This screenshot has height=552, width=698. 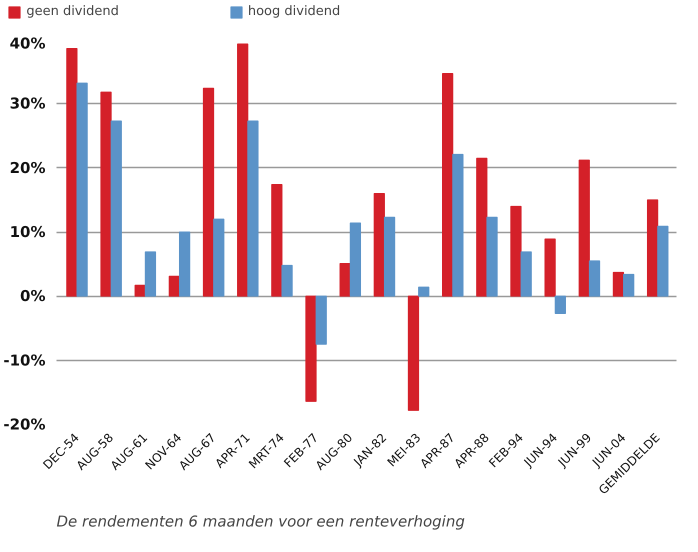 What do you see at coordinates (28, 43) in the screenshot?
I see `y-tick-label: 40%` at bounding box center [28, 43].